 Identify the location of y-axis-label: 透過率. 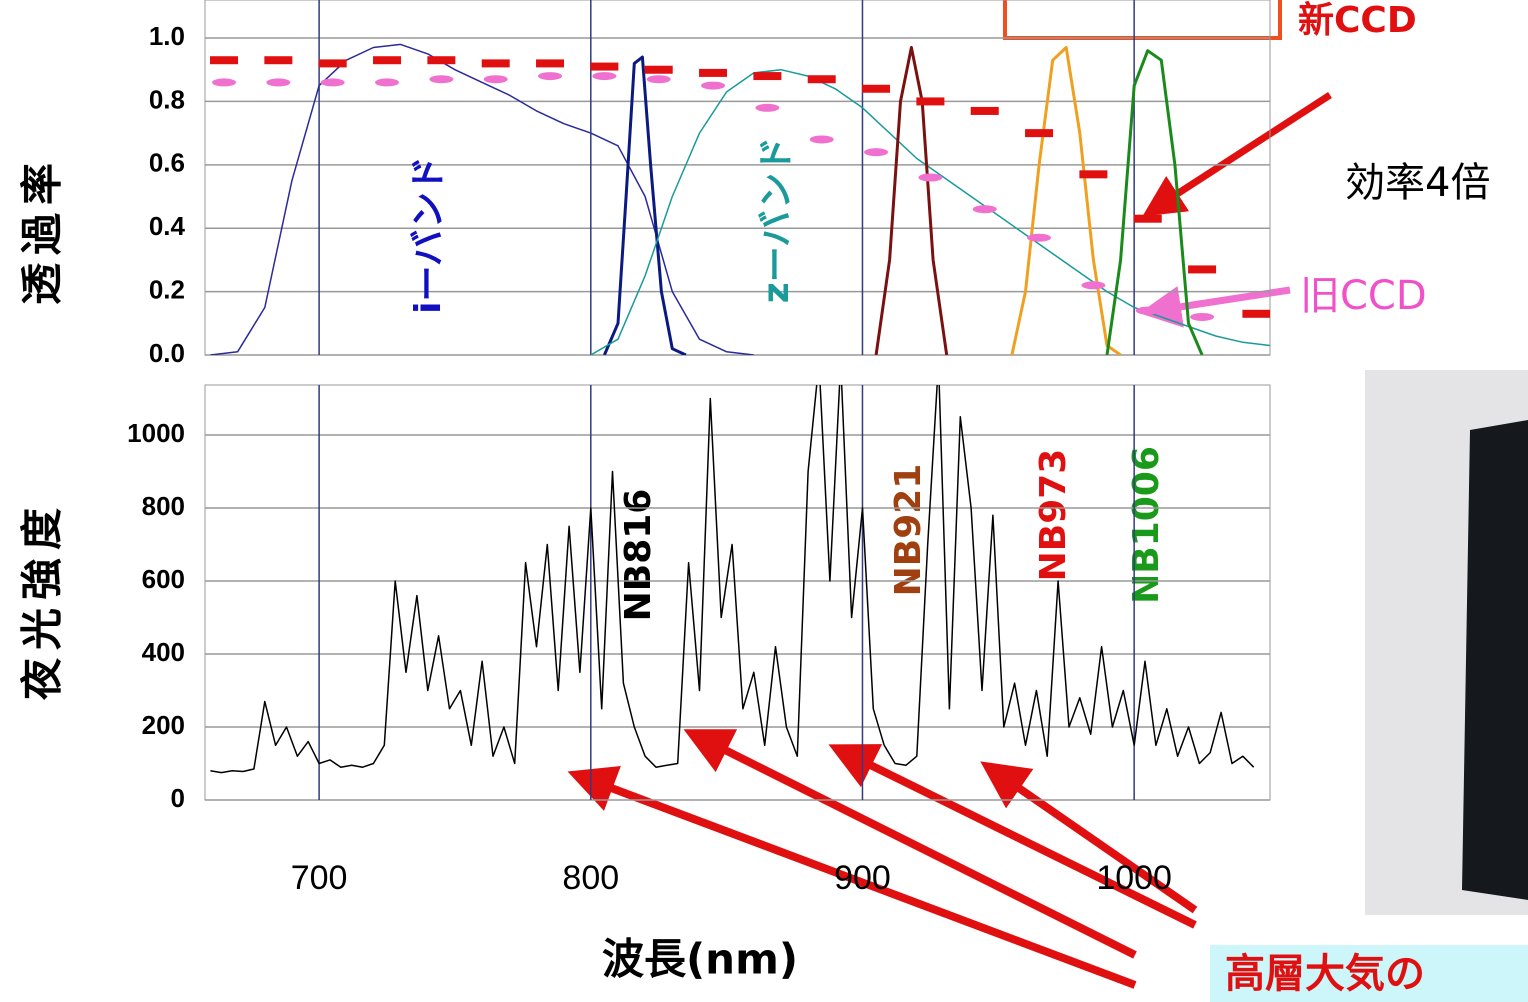
(42, 230).